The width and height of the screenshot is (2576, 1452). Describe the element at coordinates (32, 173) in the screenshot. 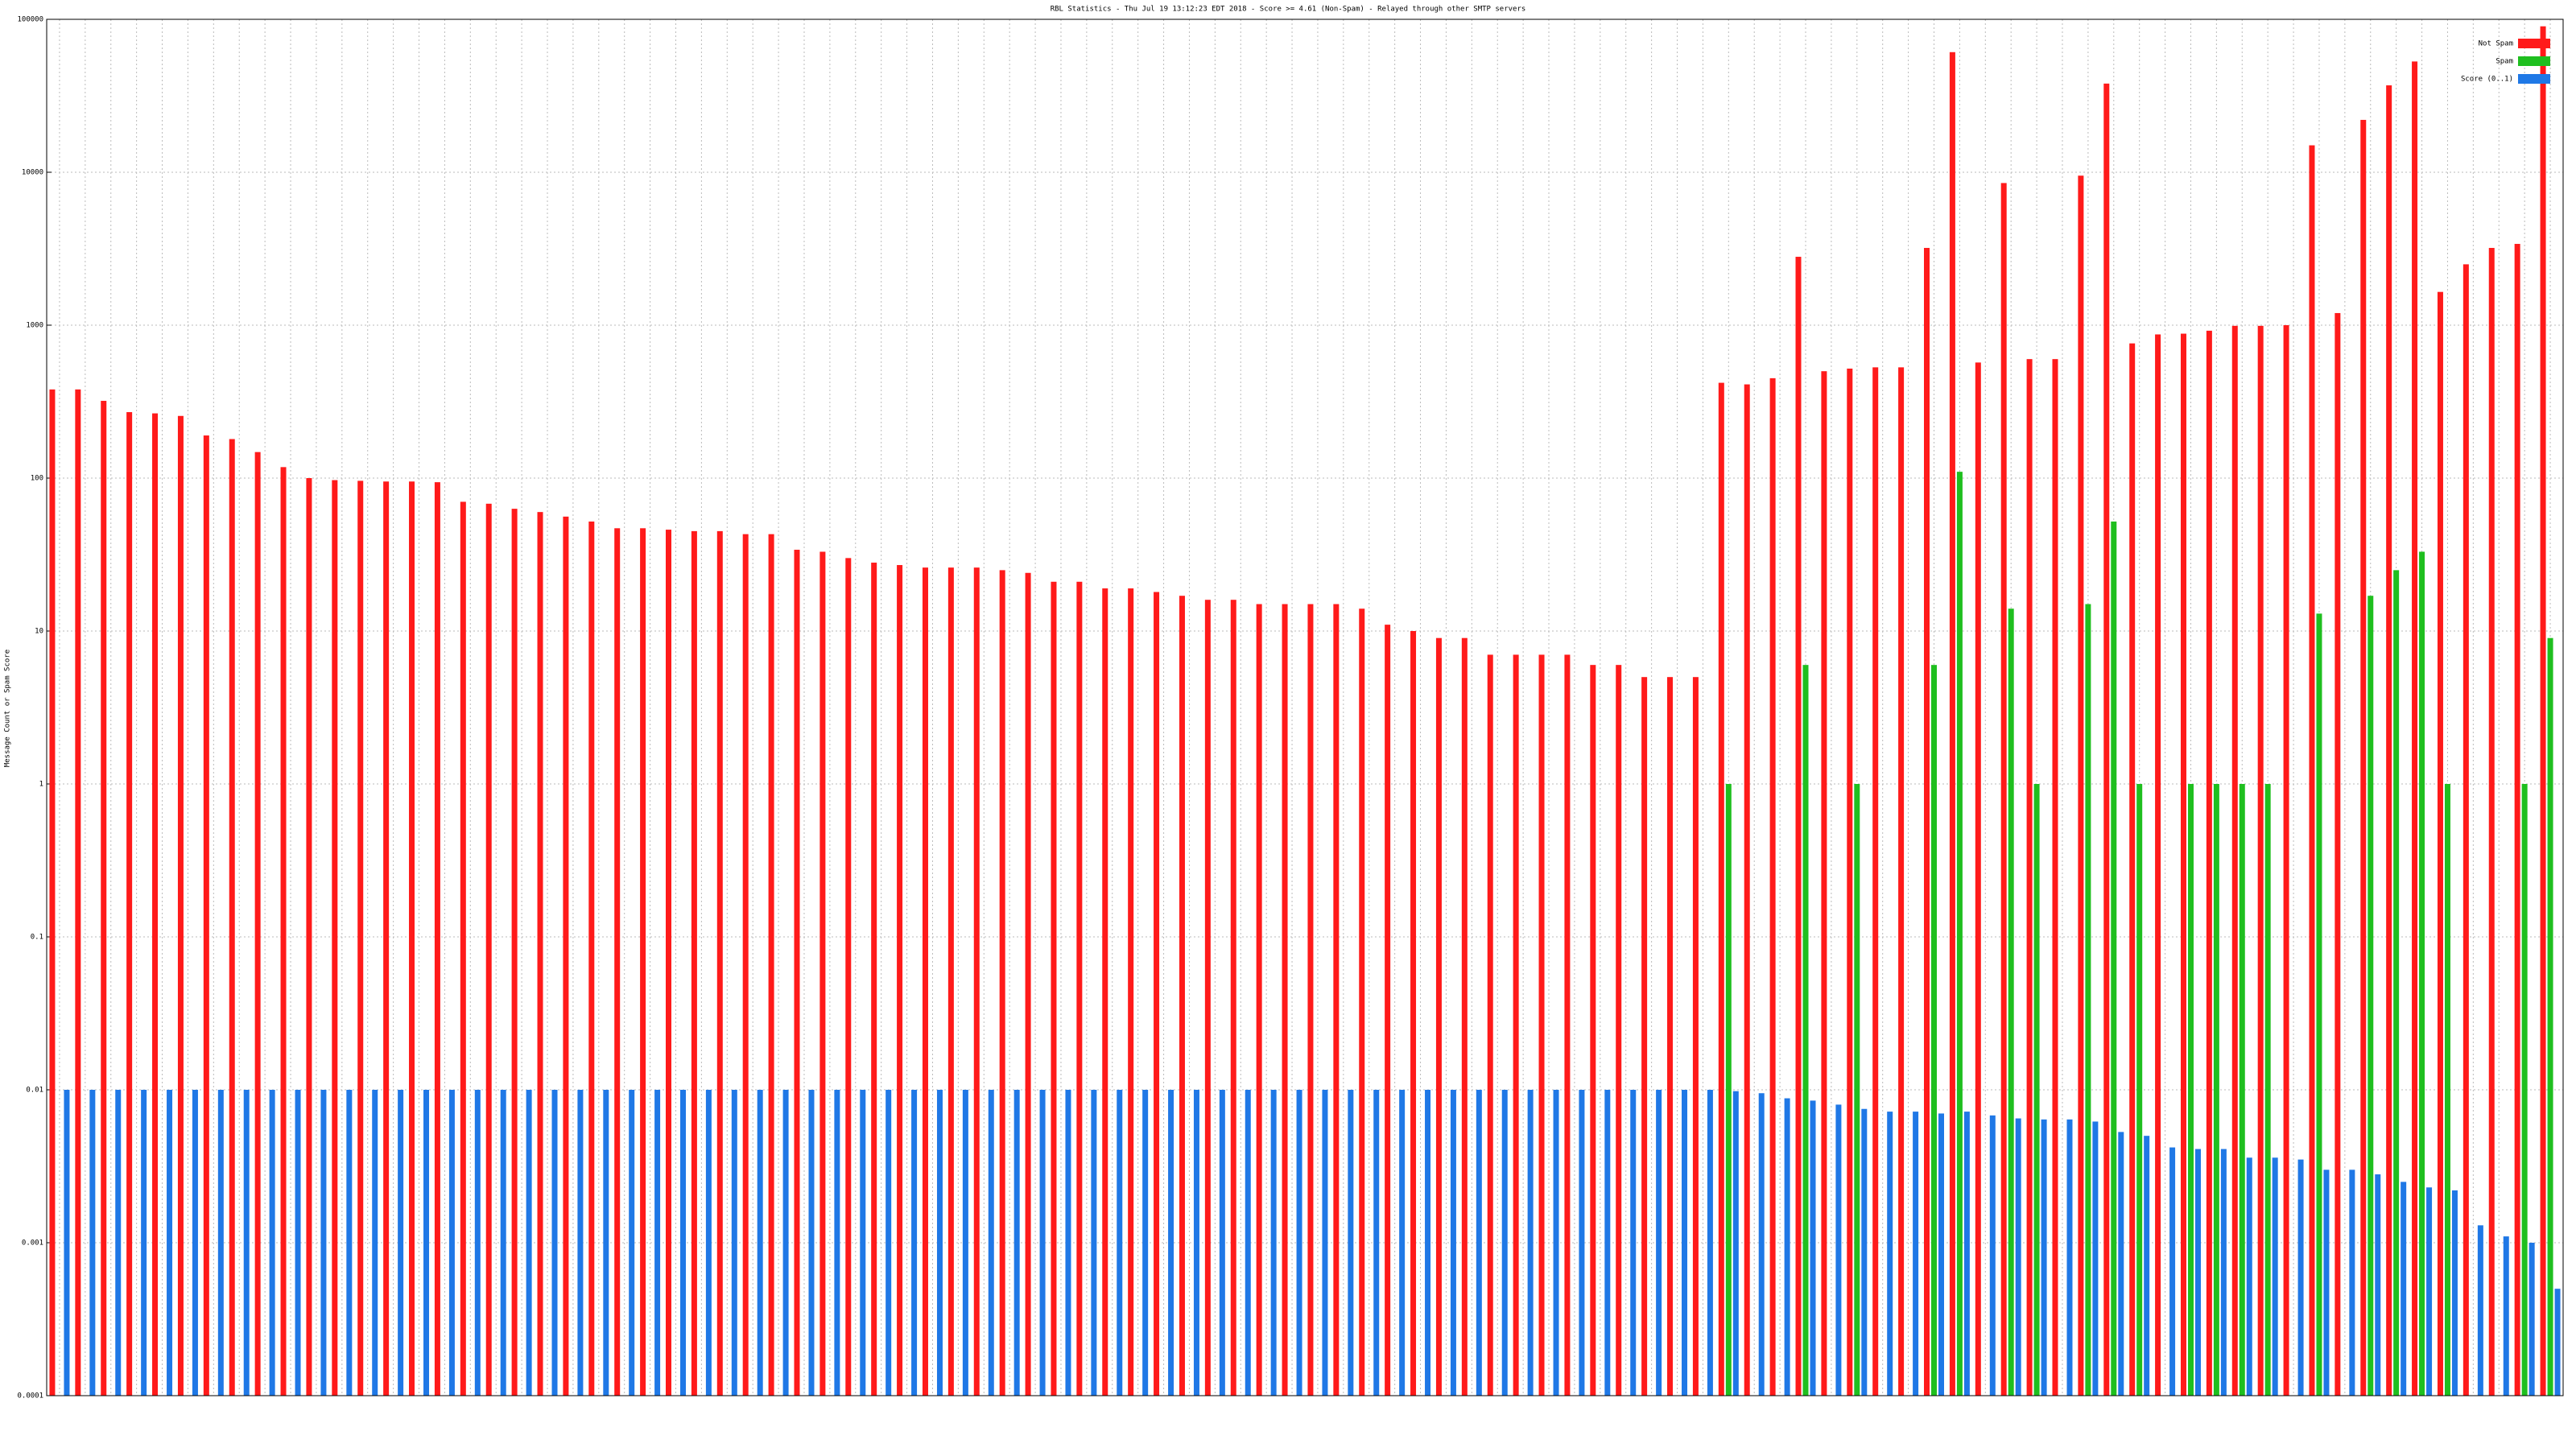

I see `y-tick-label: 10000` at that location.